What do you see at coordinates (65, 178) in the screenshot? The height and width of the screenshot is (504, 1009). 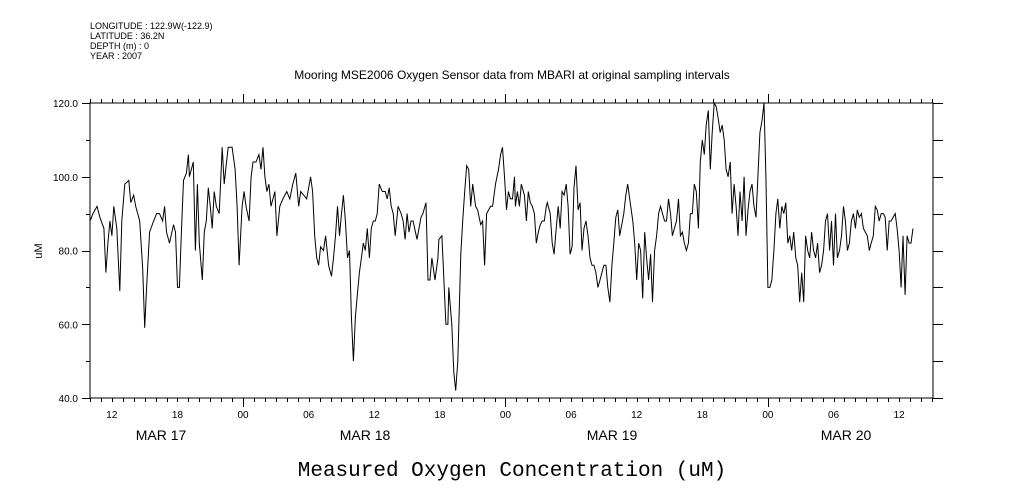 I see `y-tick-label: 100.0` at bounding box center [65, 178].